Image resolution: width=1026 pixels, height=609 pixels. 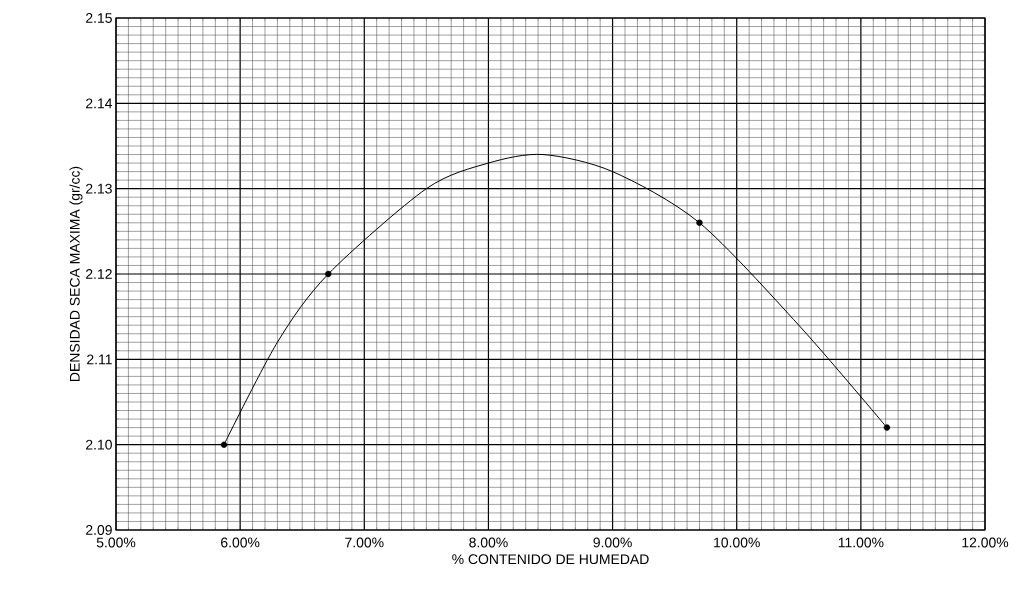 I want to click on x-tick-label: 6.00%, so click(x=240, y=542).